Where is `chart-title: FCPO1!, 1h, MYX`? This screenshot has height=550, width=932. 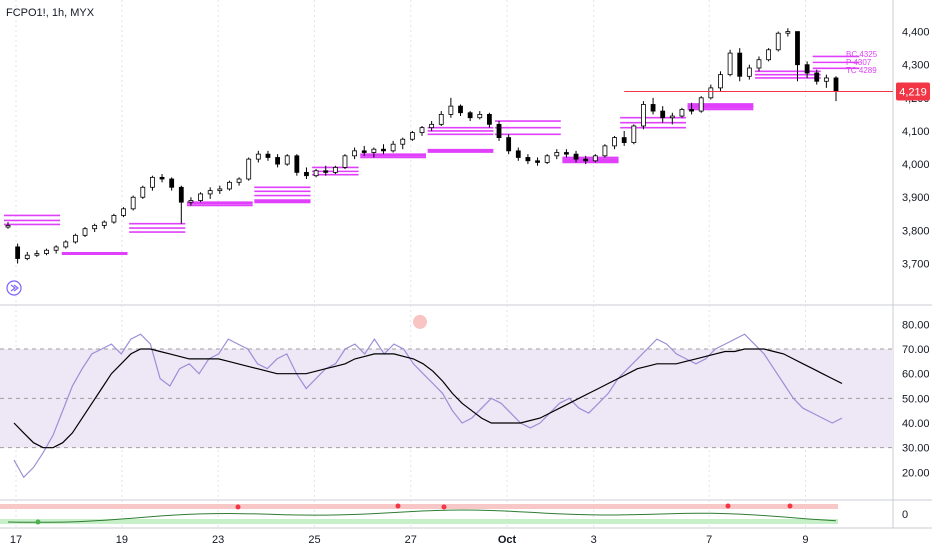 chart-title: FCPO1!, 1h, MYX is located at coordinates (50, 13).